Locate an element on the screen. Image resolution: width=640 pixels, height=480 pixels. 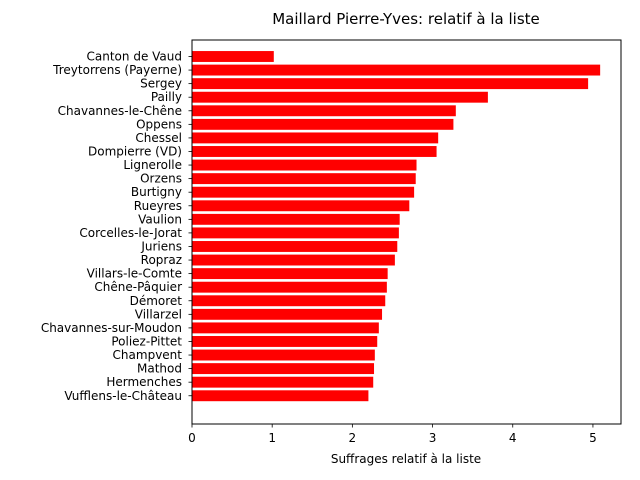
y-tick-label: Ropraz is located at coordinates (161, 260).